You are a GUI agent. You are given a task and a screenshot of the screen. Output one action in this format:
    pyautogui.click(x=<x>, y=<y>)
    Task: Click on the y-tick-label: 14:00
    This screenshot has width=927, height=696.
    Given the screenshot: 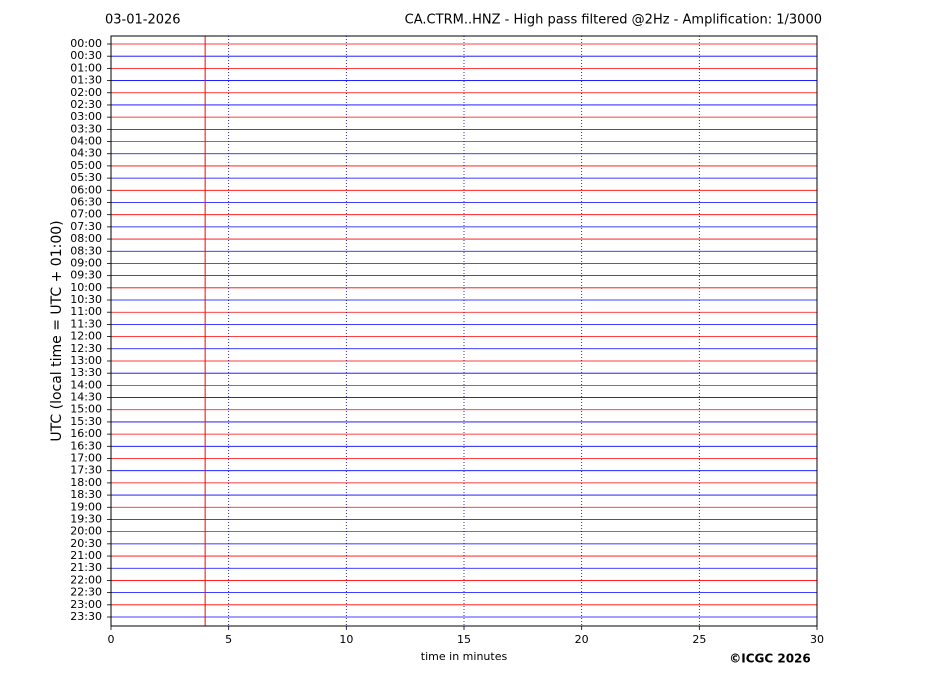 What is the action you would take?
    pyautogui.click(x=86, y=384)
    